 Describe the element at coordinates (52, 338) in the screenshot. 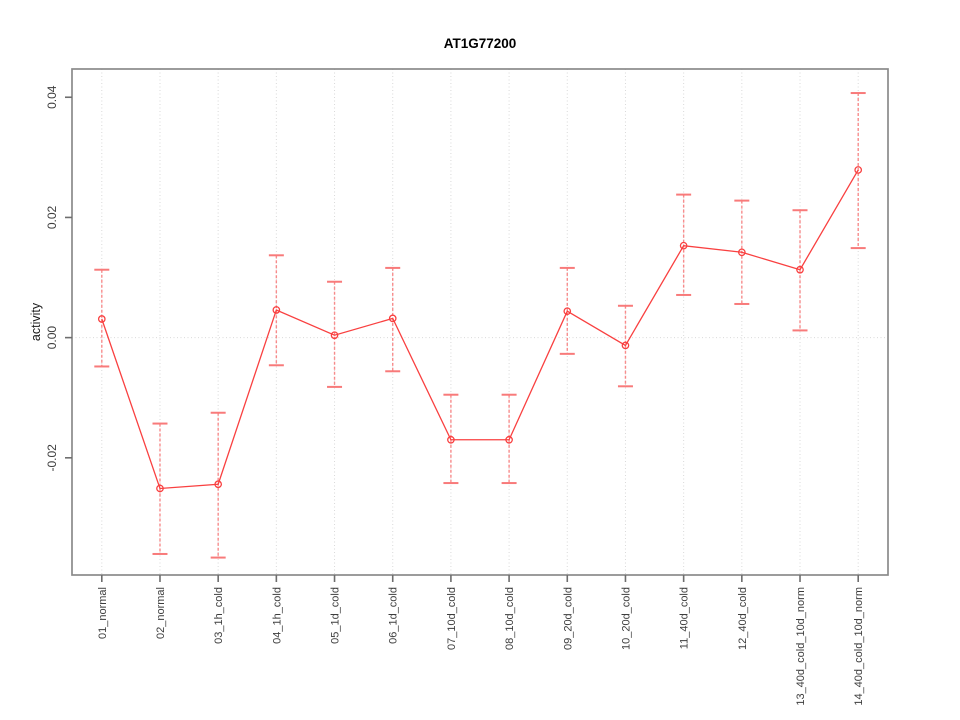

I see `y-tick-label: 0.00` at that location.